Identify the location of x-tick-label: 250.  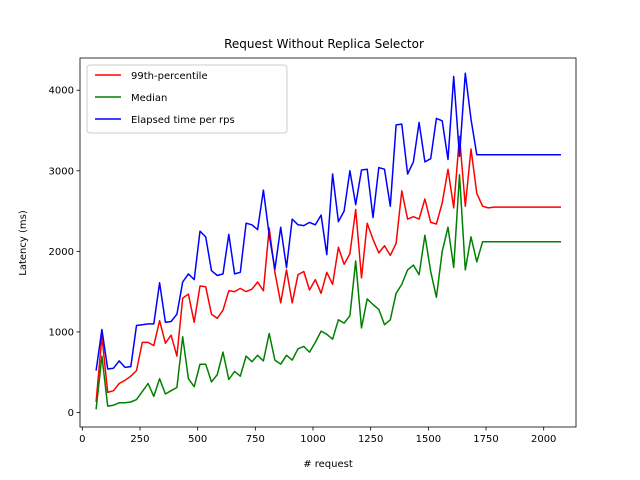
(139, 439).